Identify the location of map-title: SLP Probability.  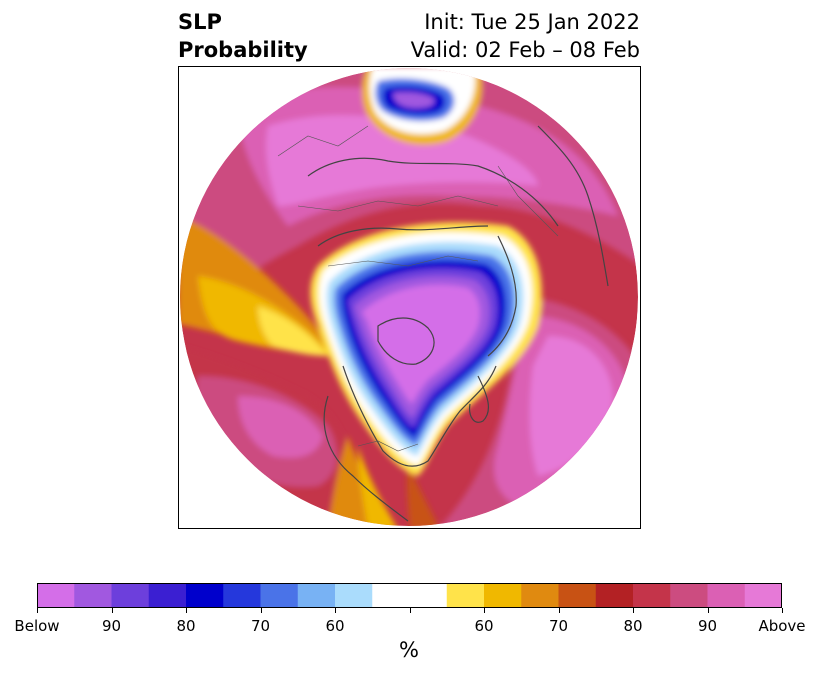
(243, 36).